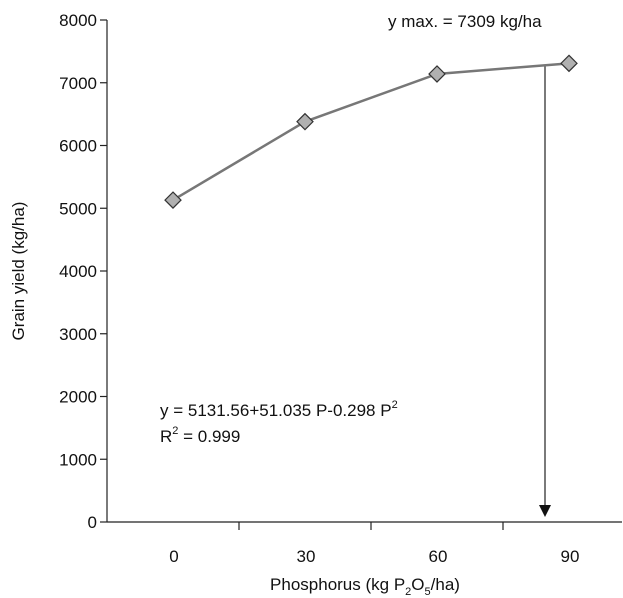  Describe the element at coordinates (545, 511) in the screenshot. I see `optimum-arrowhead` at that location.